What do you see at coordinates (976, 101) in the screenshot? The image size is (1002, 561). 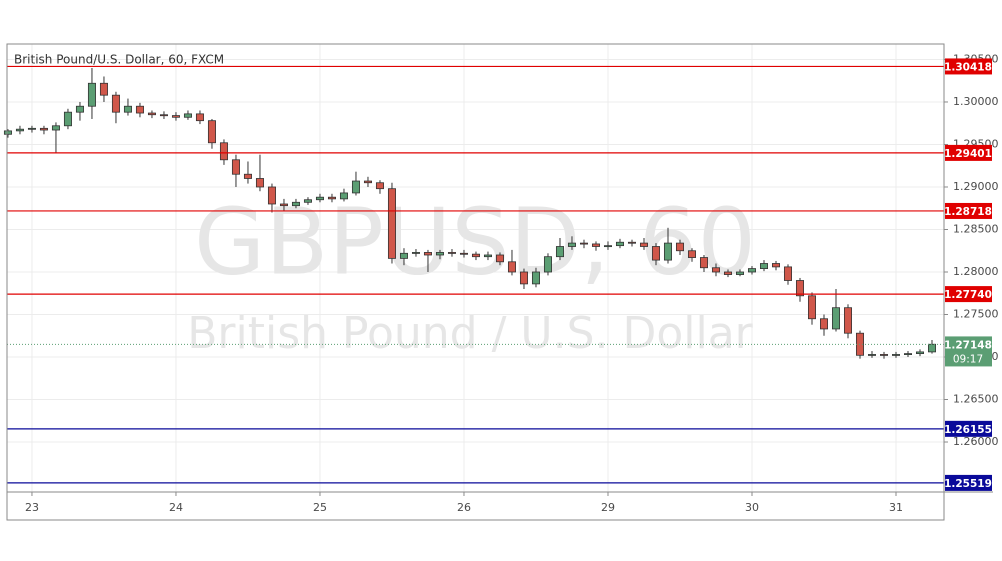 I see `y-tick-label: 1.30000` at bounding box center [976, 101].